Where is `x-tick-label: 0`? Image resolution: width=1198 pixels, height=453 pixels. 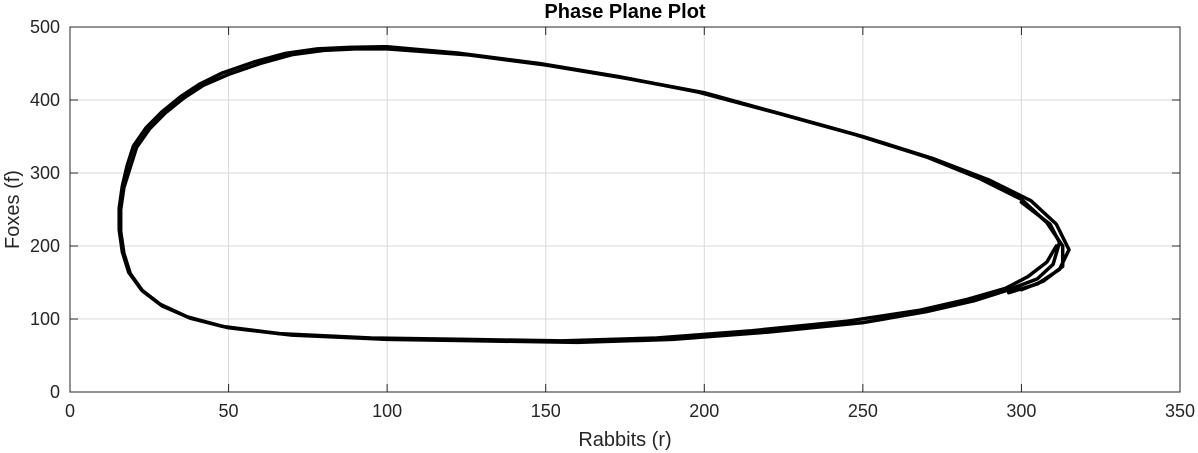 x-tick-label: 0 is located at coordinates (70, 411).